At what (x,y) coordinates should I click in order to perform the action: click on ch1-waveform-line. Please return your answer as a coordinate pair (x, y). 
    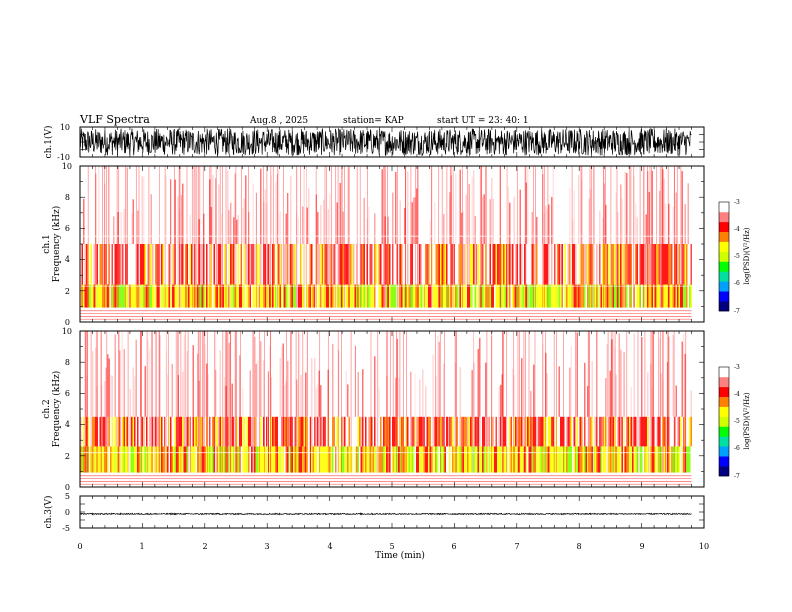
    Looking at the image, I should click on (385, 142).